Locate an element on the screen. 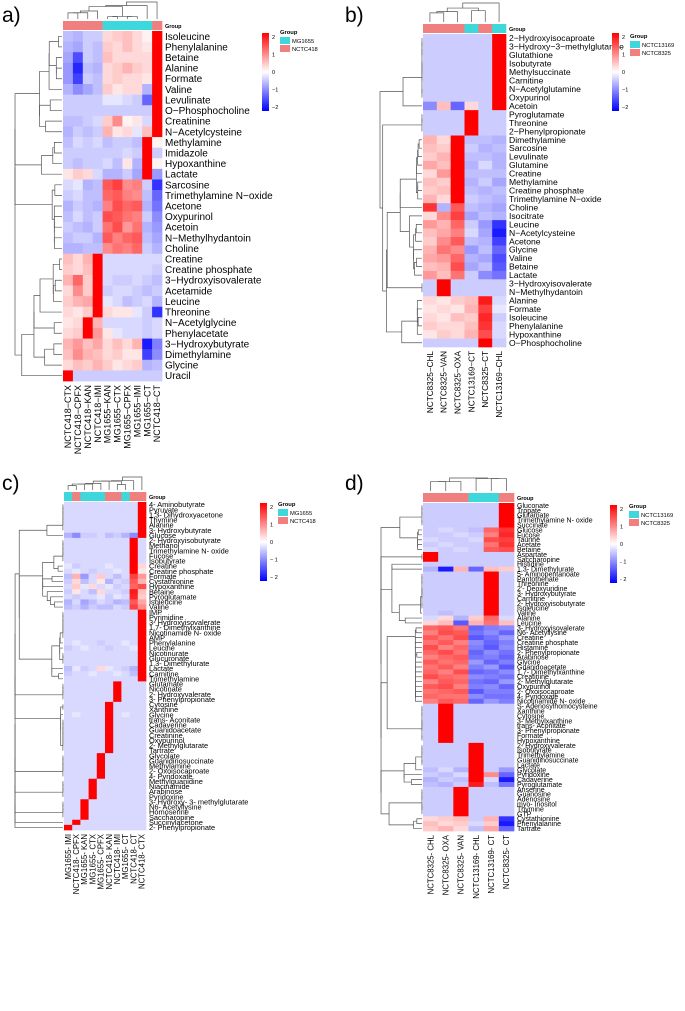 Image resolution: width=685 pixels, height=1011 pixels. column-label: NCTC8325−CHL is located at coordinates (430, 382).